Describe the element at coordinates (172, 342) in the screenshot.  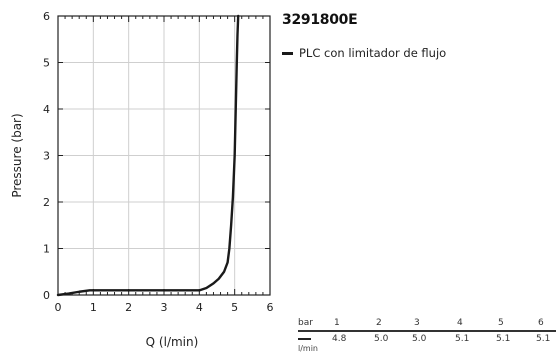
I see `x-axis-label: Q (l/min)` at that location.